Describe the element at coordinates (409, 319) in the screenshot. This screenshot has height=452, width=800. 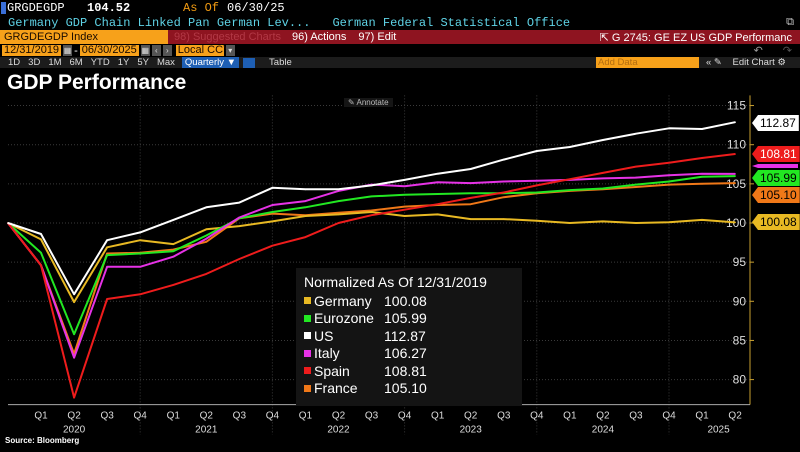
I see `legend-item-eurozone: Eurozone 105.99` at that location.